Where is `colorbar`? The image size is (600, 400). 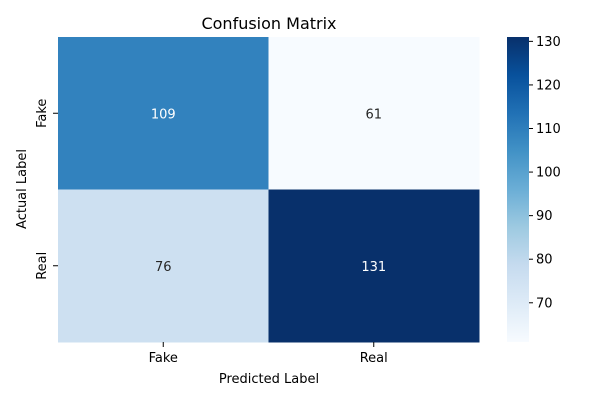 colorbar is located at coordinates (518, 189).